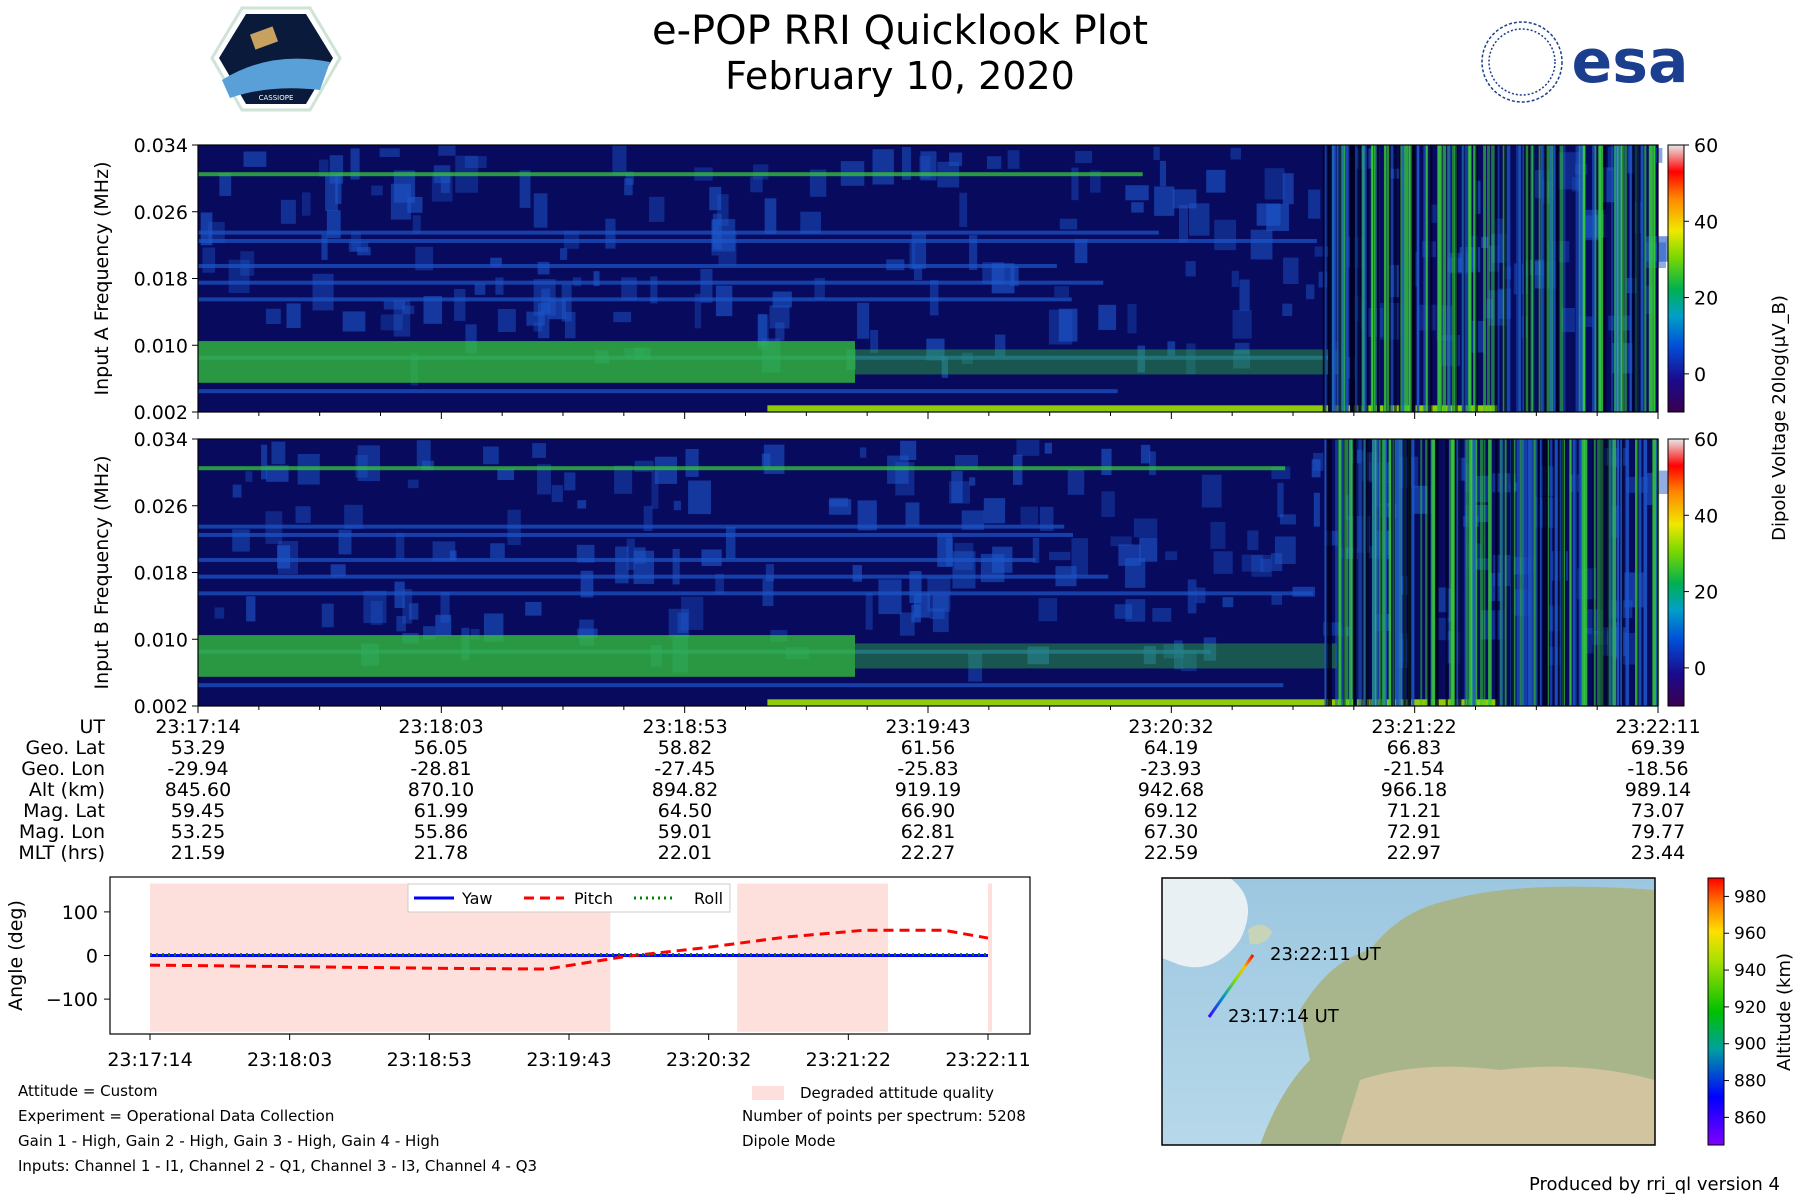 The width and height of the screenshot is (1800, 1200). What do you see at coordinates (161, 640) in the screenshot?
I see `ytick-label: 0.010` at bounding box center [161, 640].